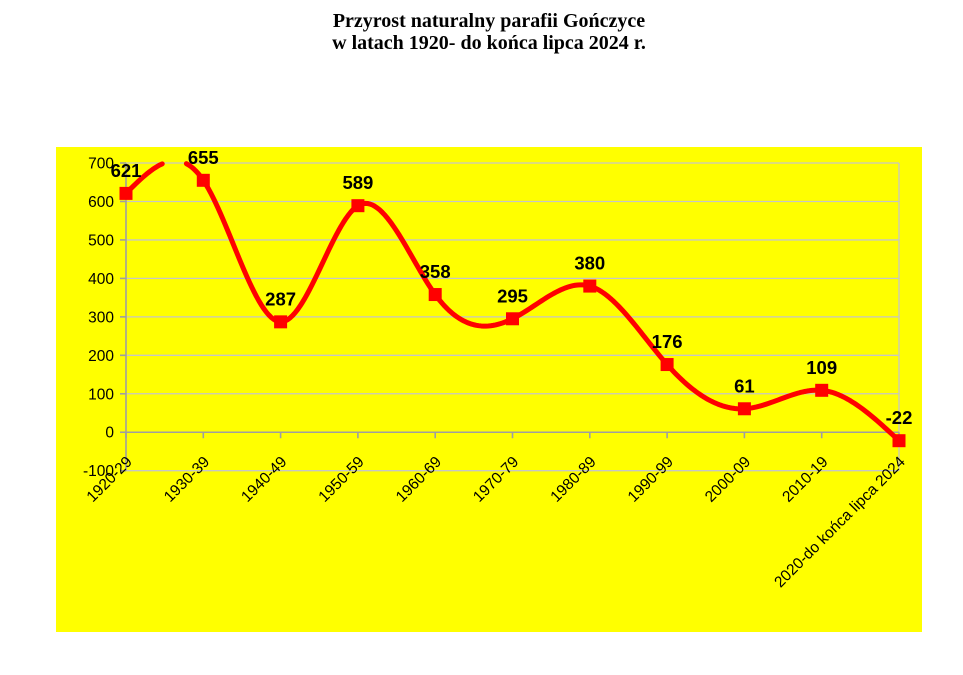 The width and height of the screenshot is (963, 675). Describe the element at coordinates (899, 417) in the screenshot. I see `data-point-label: -22` at that location.